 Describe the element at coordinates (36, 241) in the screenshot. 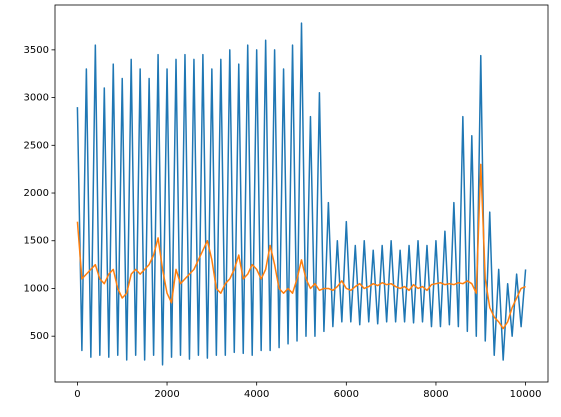

I see `y-tick-label: 1500` at that location.